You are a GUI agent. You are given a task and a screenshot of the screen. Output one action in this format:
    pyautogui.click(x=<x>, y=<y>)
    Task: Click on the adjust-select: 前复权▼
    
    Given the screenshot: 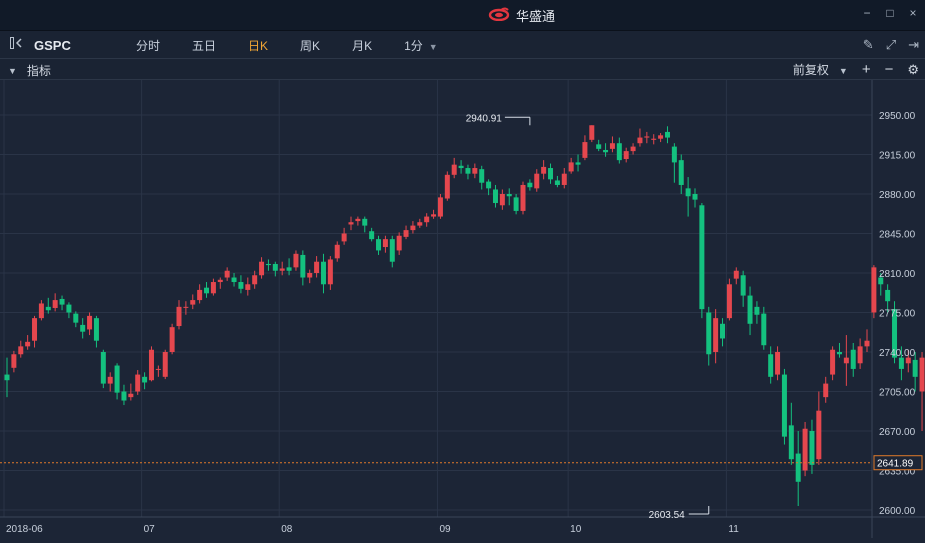 What is the action you would take?
    pyautogui.click(x=820, y=69)
    